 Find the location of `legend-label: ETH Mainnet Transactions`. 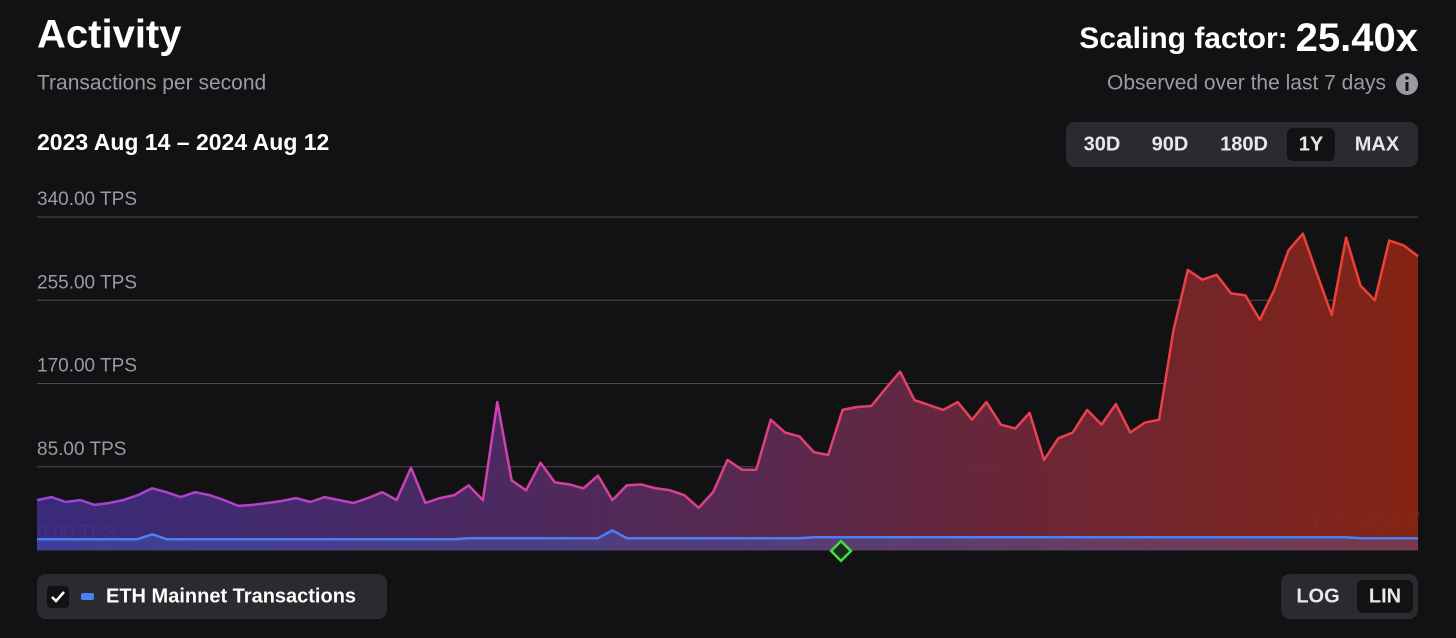

legend-label: ETH Mainnet Transactions is located at coordinates (231, 596).